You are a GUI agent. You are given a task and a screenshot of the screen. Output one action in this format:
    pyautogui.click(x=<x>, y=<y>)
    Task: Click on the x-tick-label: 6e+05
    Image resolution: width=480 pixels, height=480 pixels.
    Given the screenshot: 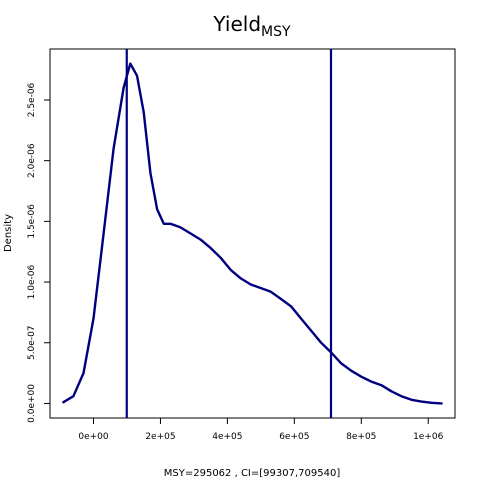 What is the action you would take?
    pyautogui.click(x=294, y=437)
    